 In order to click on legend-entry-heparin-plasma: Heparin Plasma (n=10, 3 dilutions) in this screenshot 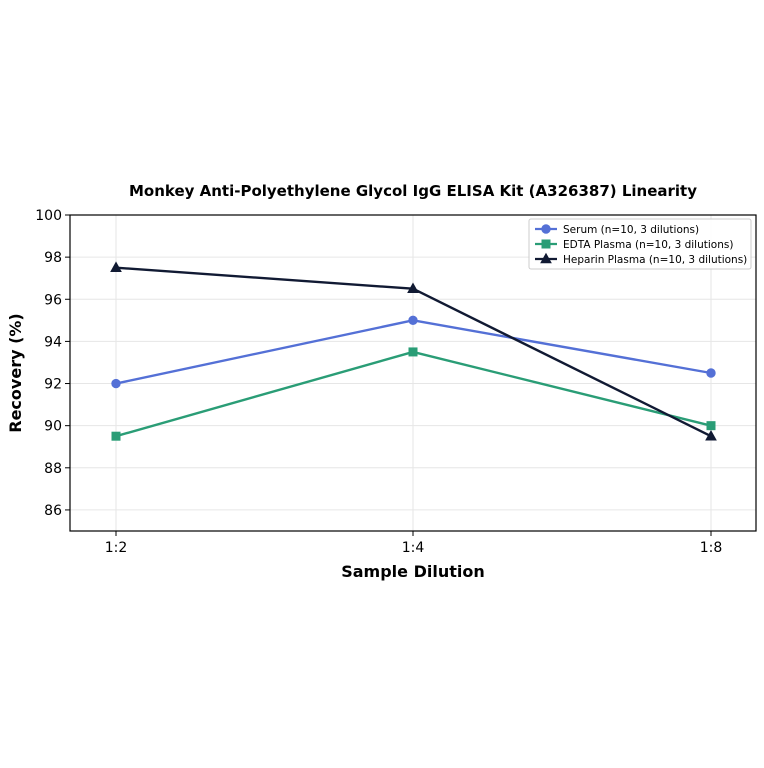, I will do `click(641, 259)`.